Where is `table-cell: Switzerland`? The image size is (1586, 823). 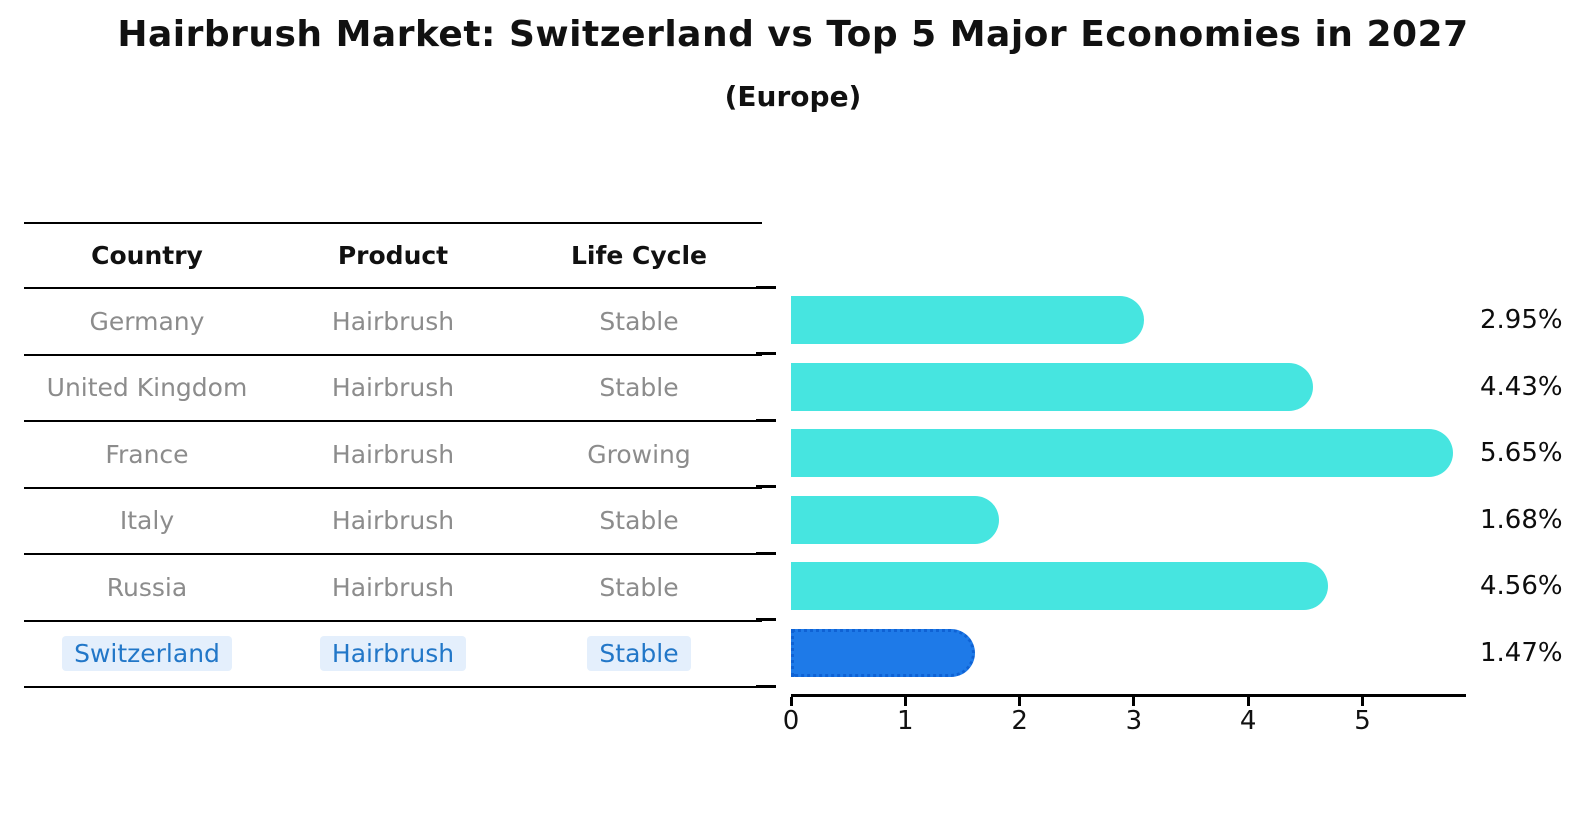
table-cell: Switzerland is located at coordinates (147, 654).